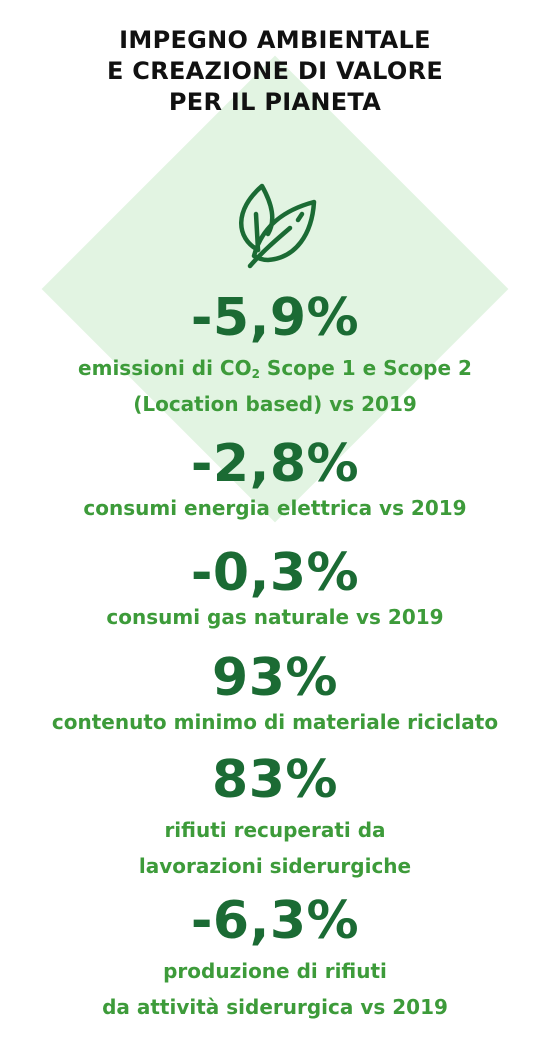 Image resolution: width=550 pixels, height=1043 pixels. Describe the element at coordinates (275, 617) in the screenshot. I see `metric-description: consumi gas naturale vs 2019` at that location.